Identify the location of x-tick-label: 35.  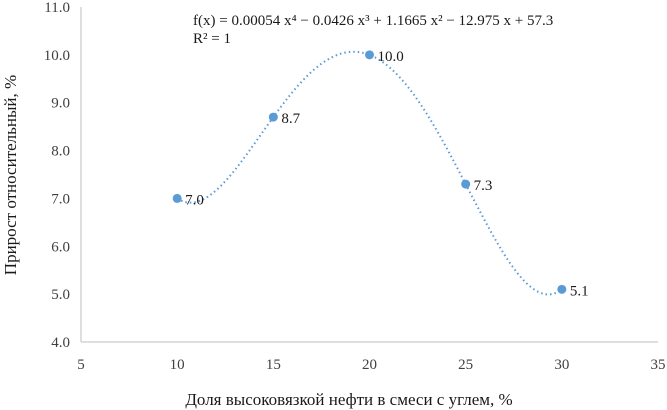
(658, 365).